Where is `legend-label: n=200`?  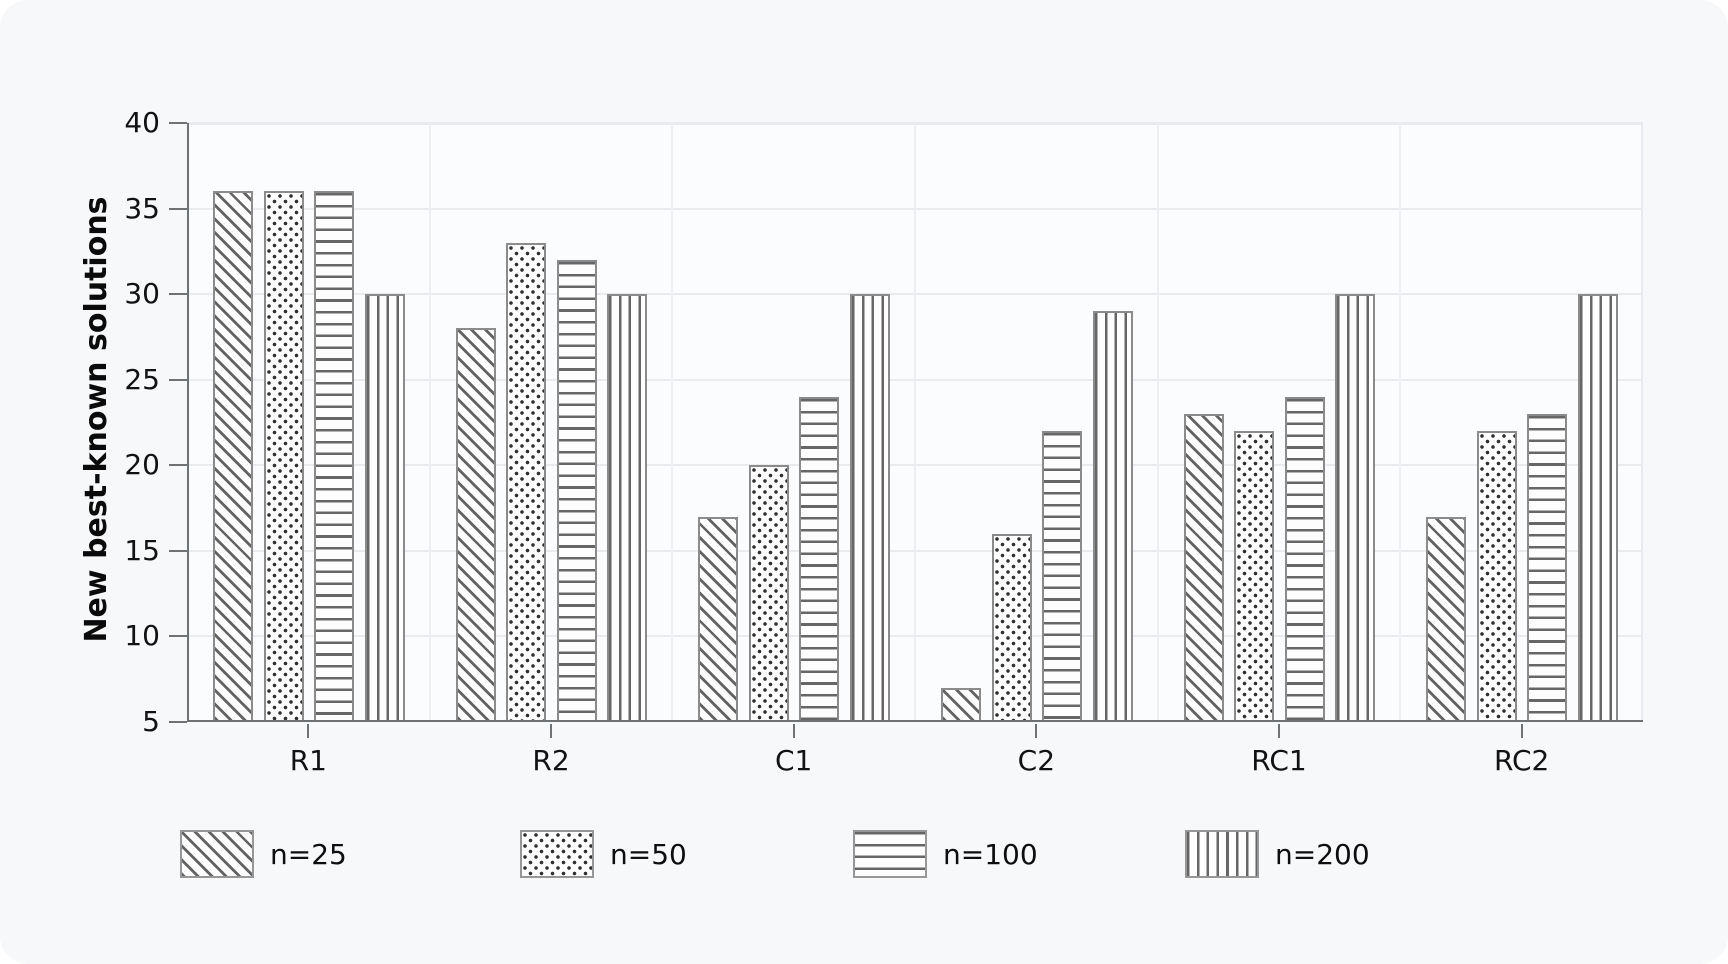
legend-label: n=200 is located at coordinates (1322, 854).